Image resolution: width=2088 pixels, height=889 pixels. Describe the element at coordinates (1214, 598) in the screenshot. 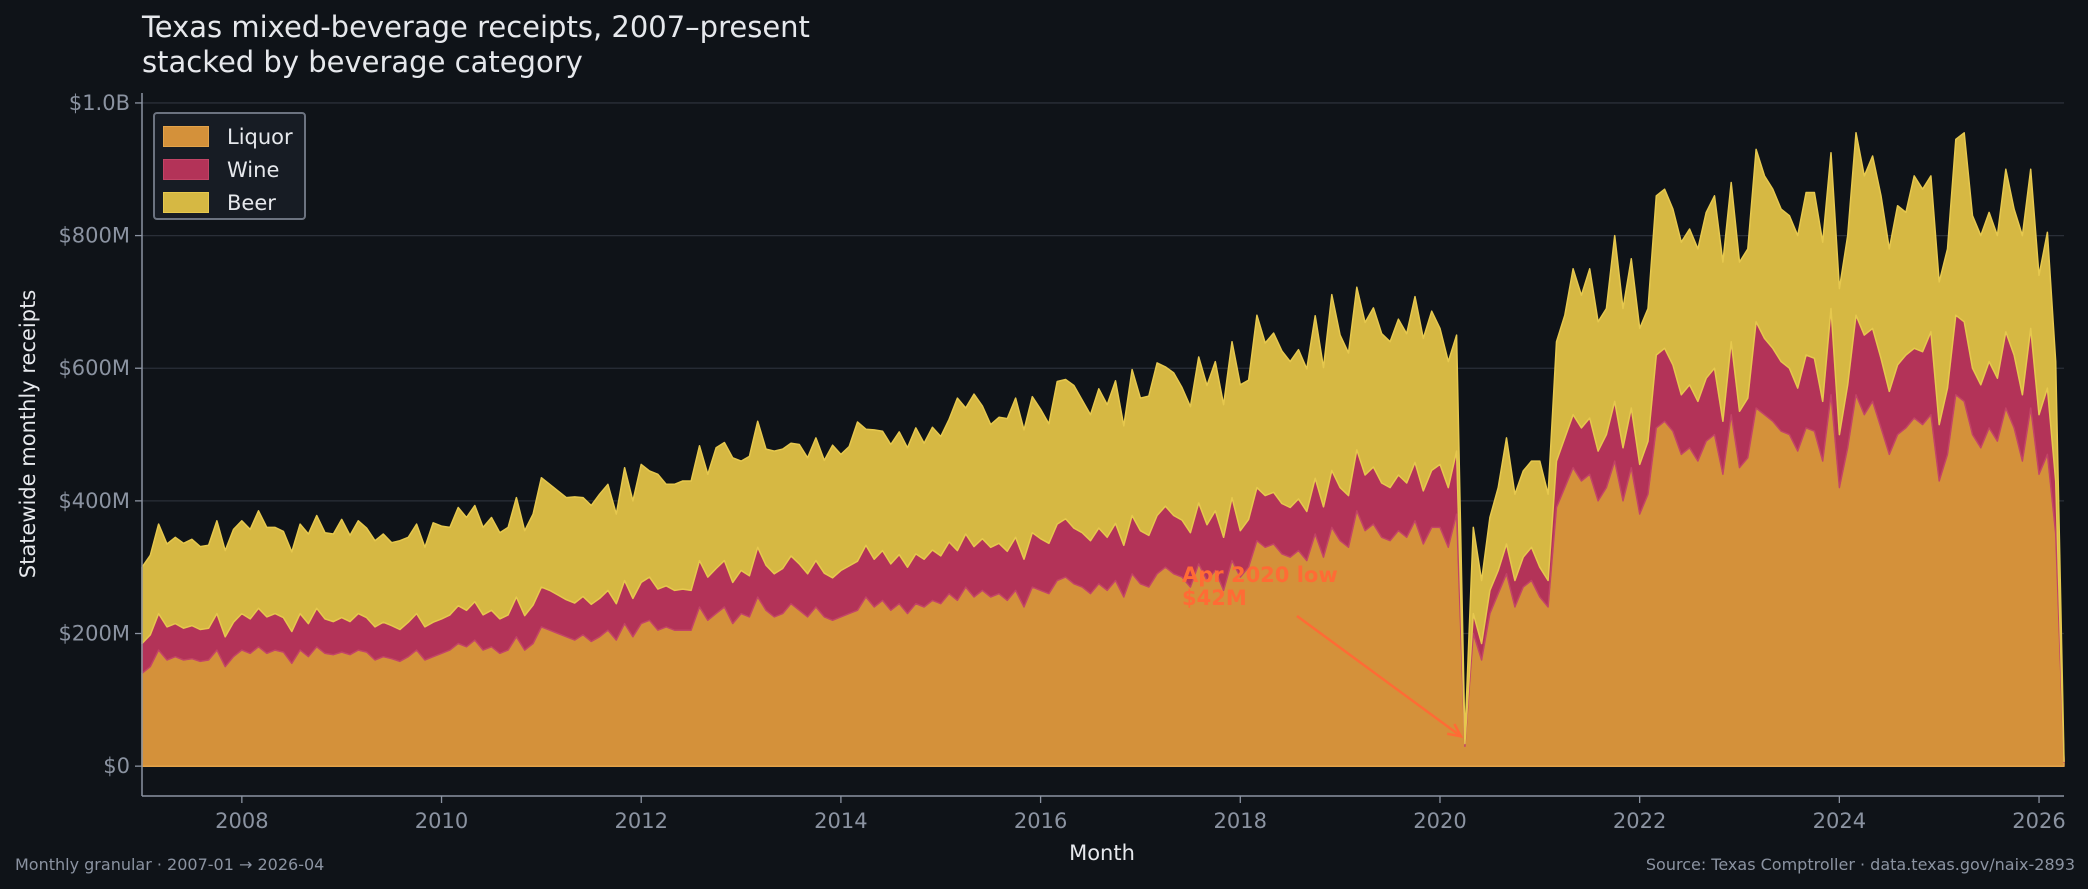

I see `annotation-line2: $42M` at that location.